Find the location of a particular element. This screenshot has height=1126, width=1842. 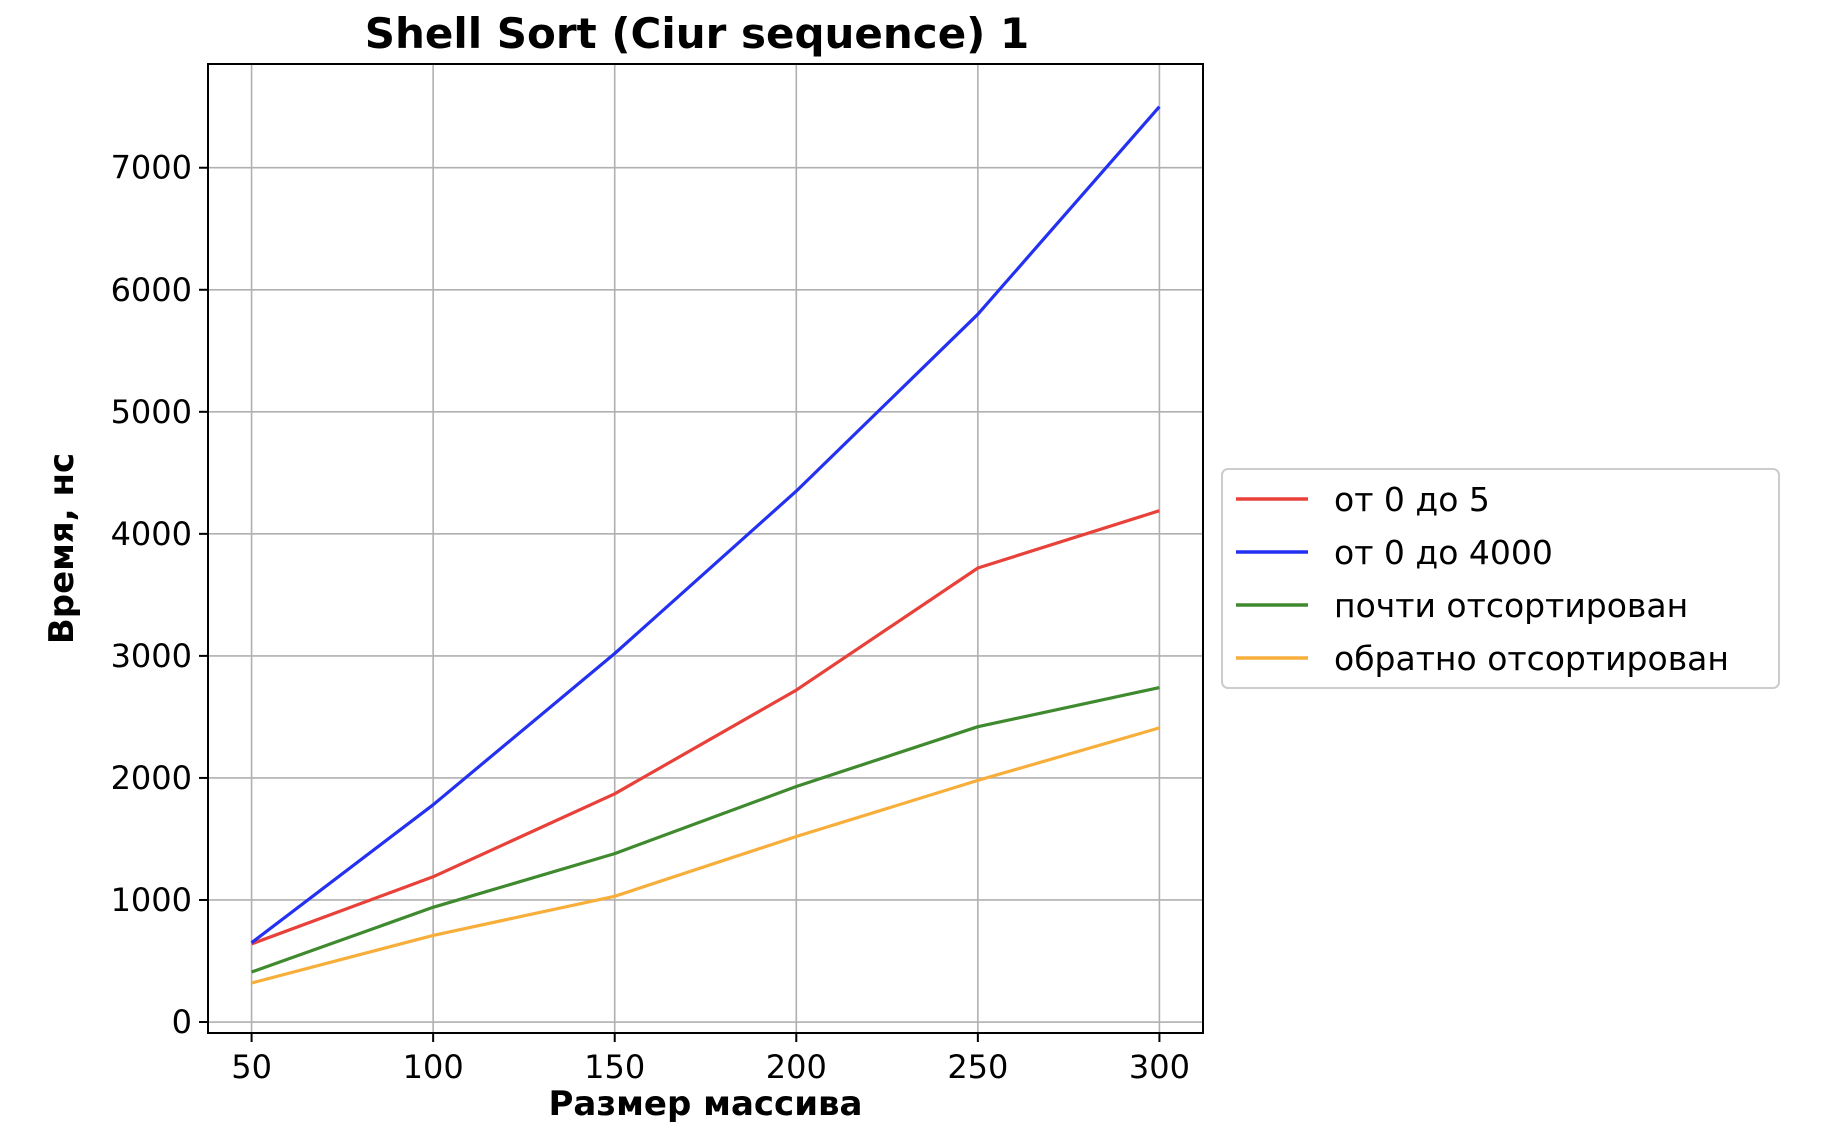

y-tick-label: 3000 is located at coordinates (151, 656).